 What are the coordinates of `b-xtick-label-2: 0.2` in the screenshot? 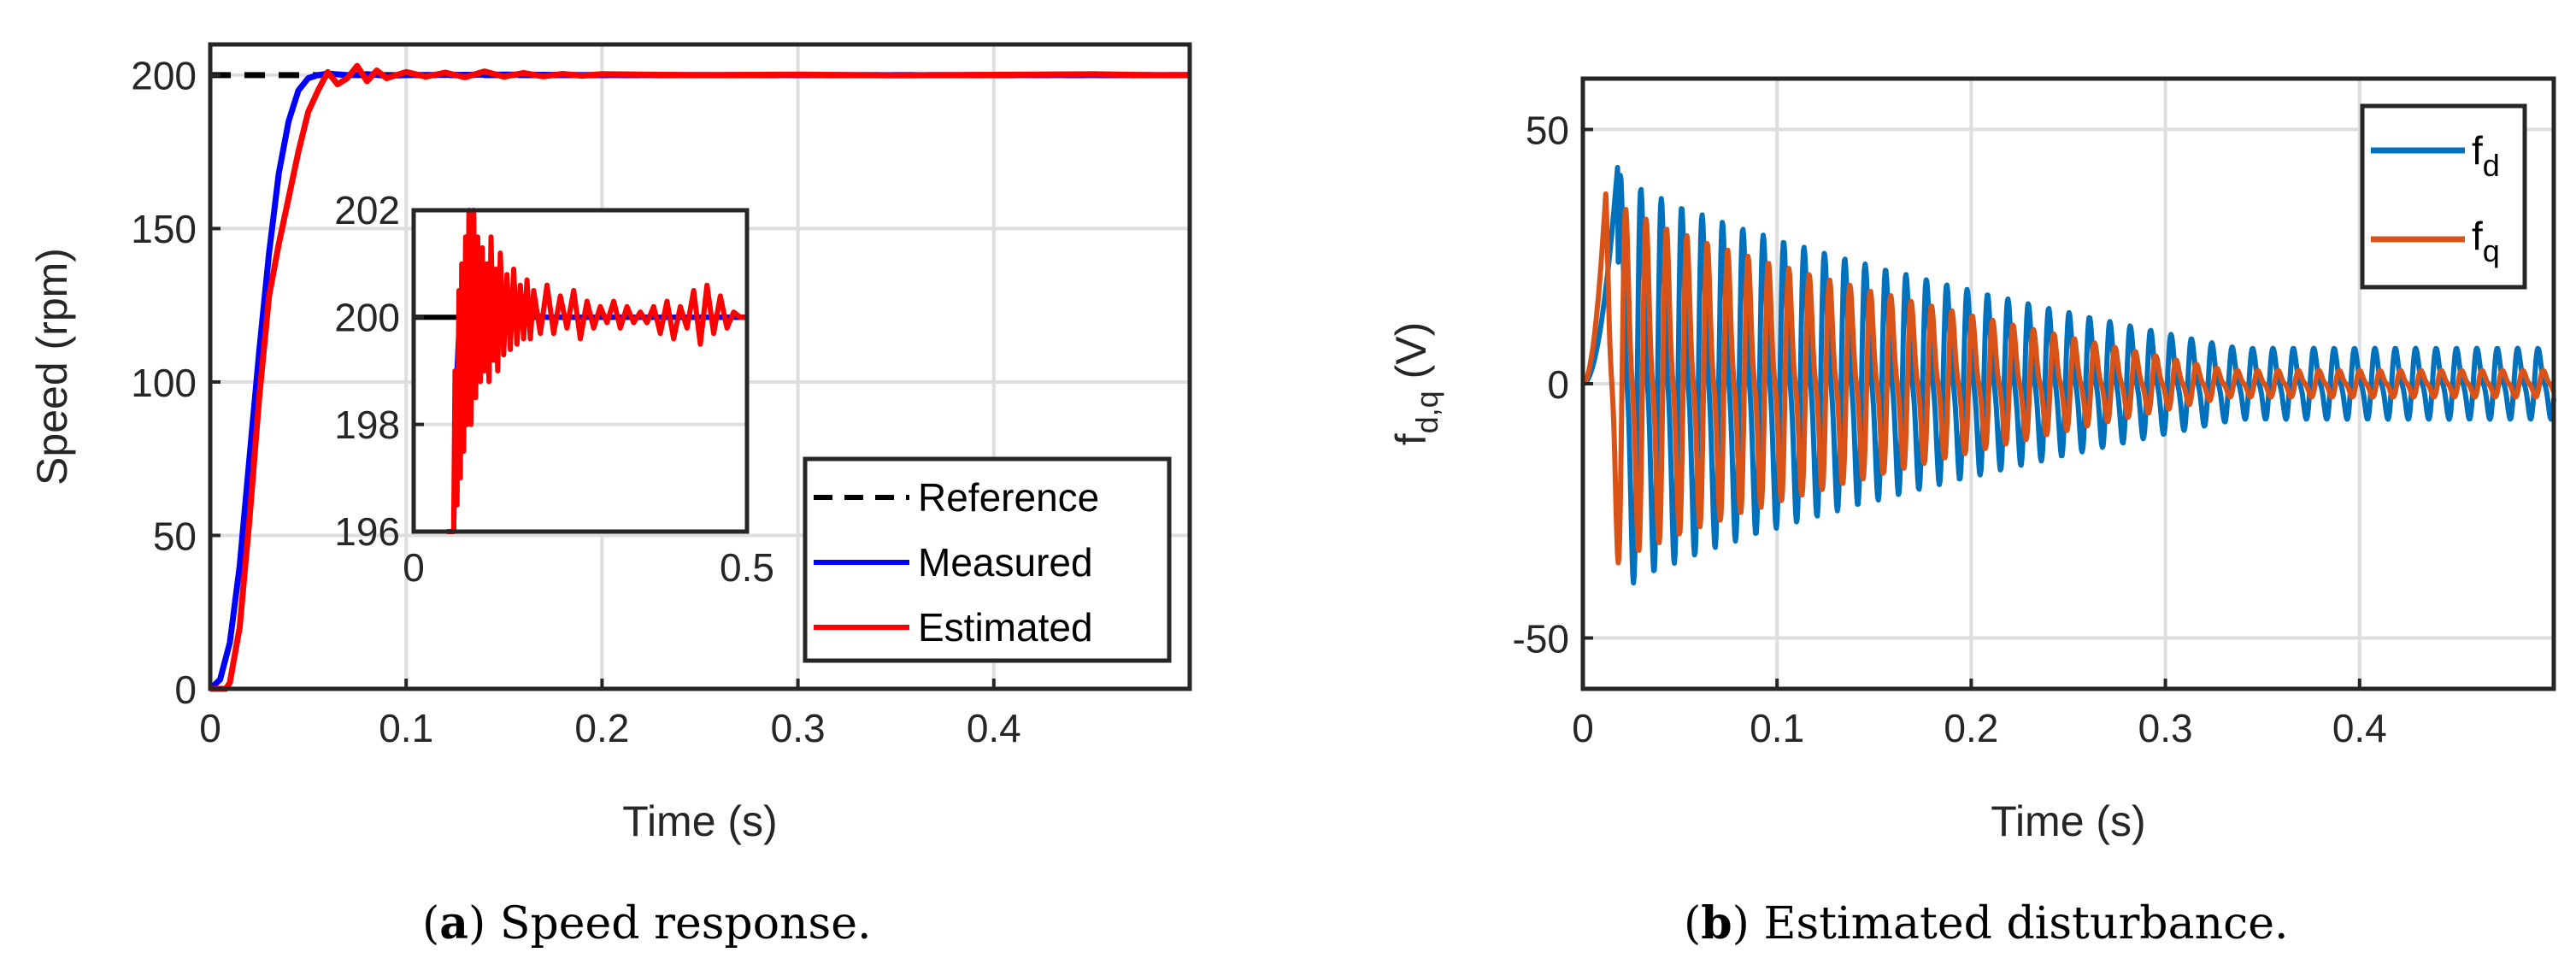 It's located at (1971, 728).